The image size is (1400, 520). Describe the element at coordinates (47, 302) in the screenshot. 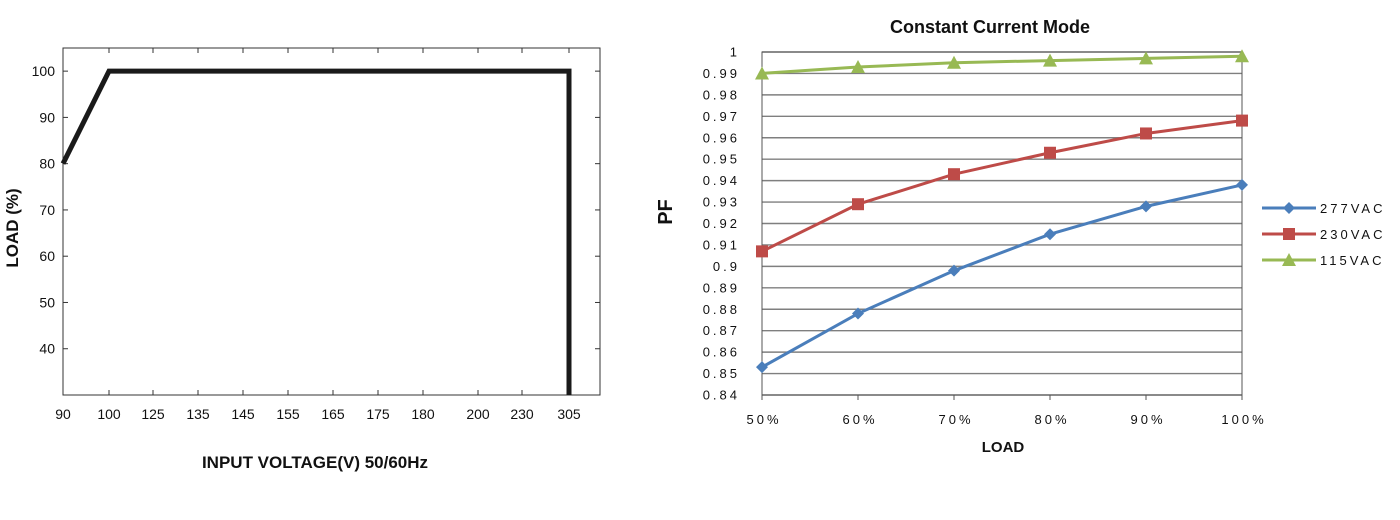

I see `left-y-tick-label: 50` at that location.